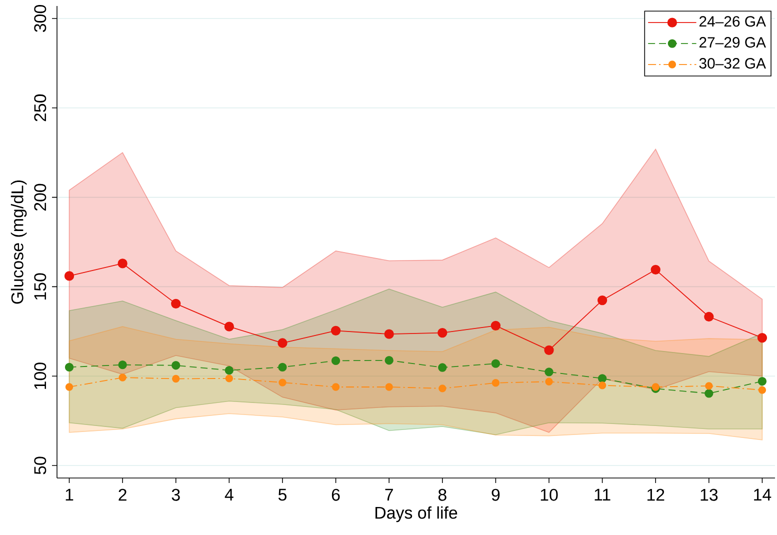 This screenshot has width=777, height=535. I want to click on x-tick-label: 4, so click(229, 494).